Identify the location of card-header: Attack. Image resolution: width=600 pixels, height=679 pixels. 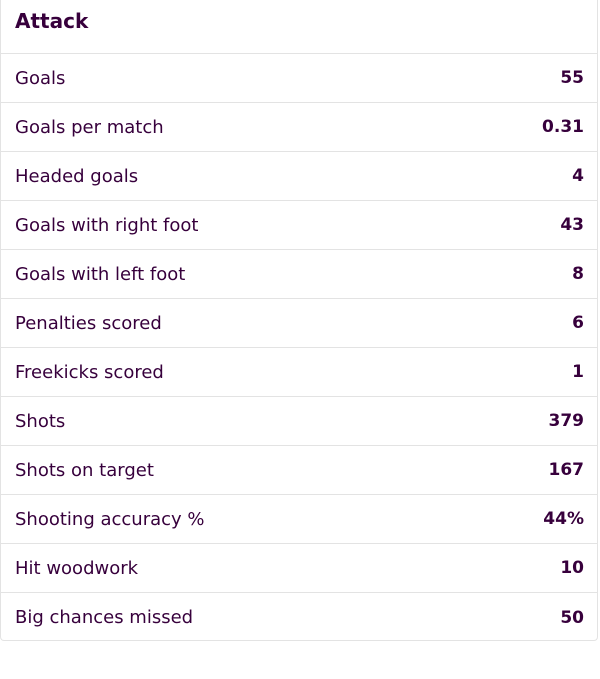
(299, 27).